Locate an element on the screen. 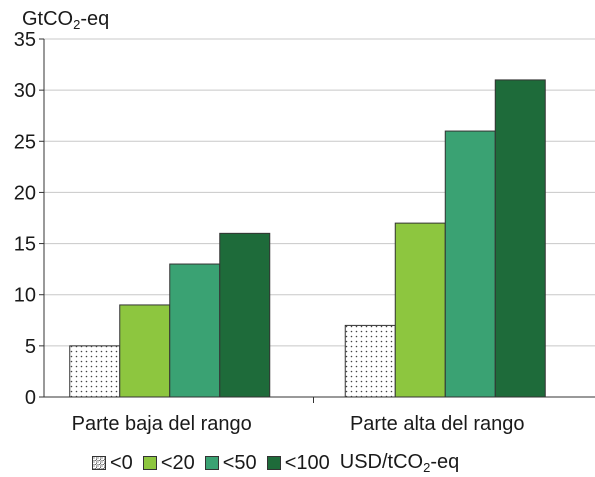 This screenshot has height=477, width=595. legend-swatch-lt20 is located at coordinates (149, 463).